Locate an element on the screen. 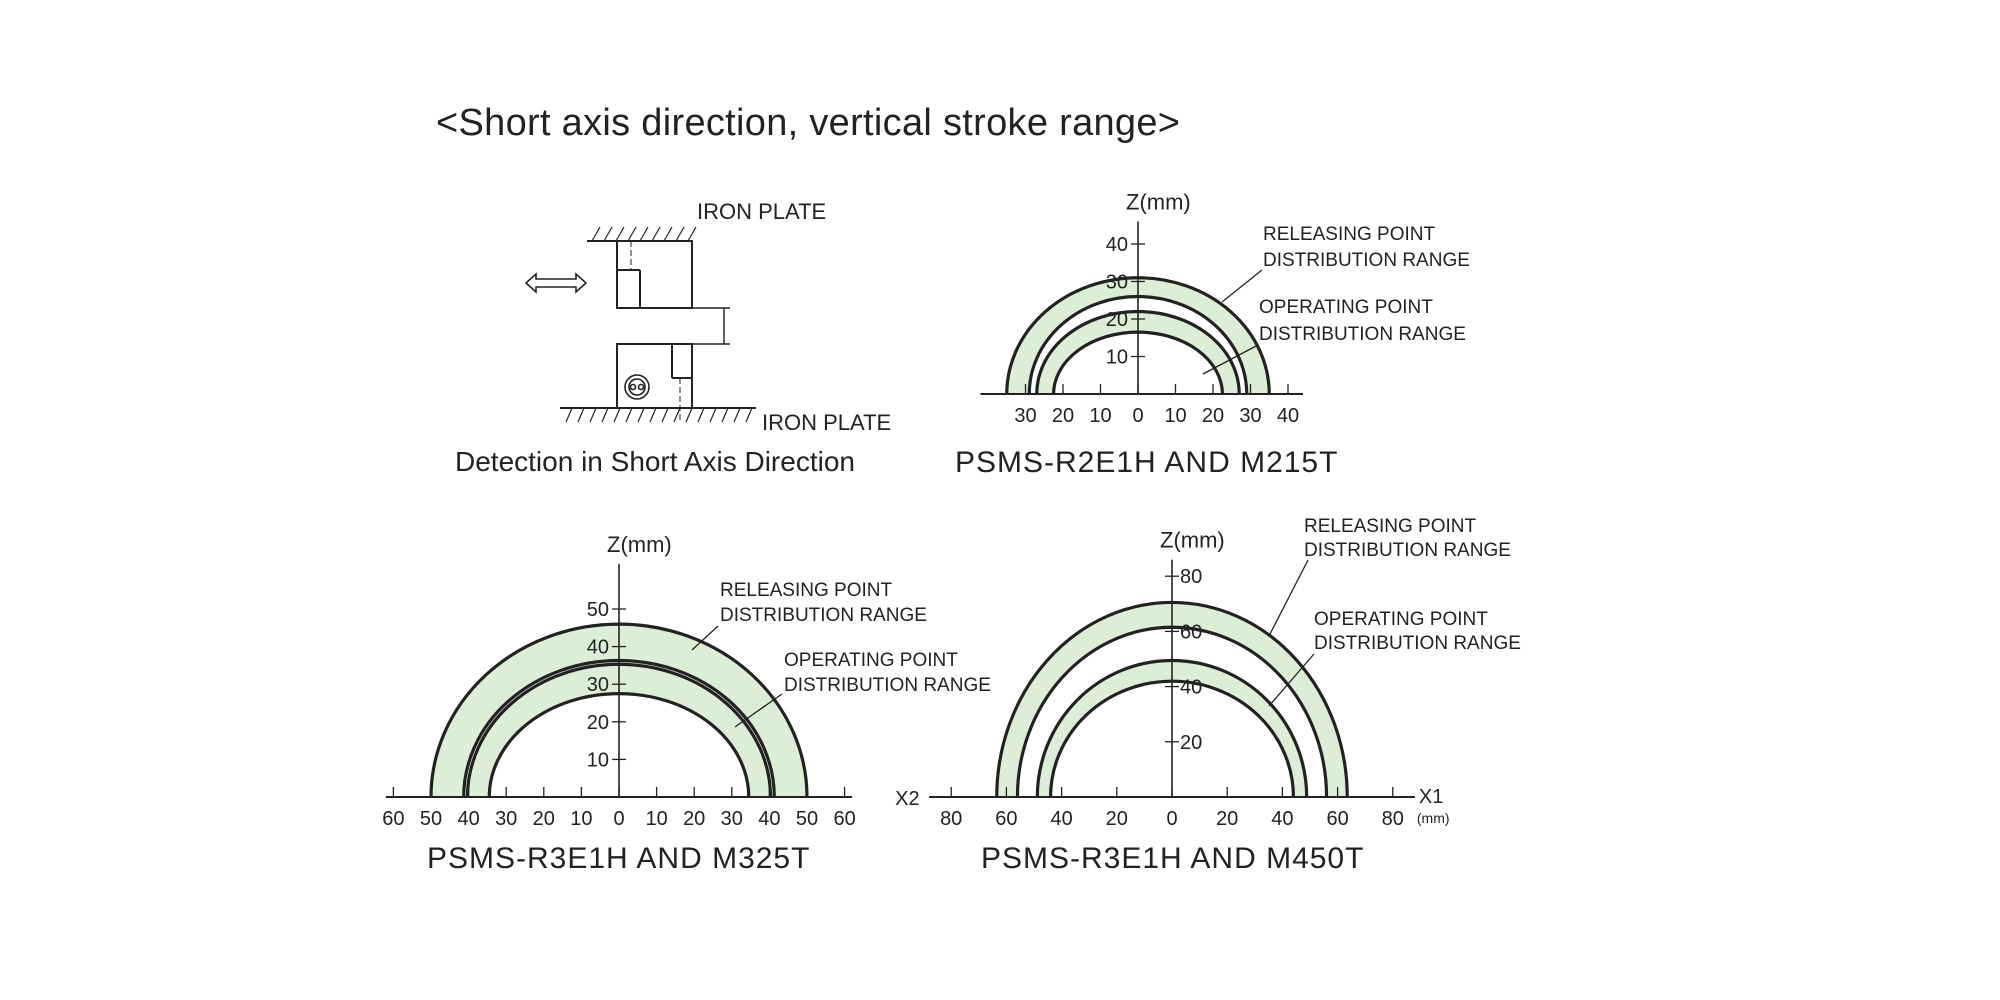 The height and width of the screenshot is (1000, 2000). bottom-plate-label: IRON PLATE is located at coordinates (826, 422).